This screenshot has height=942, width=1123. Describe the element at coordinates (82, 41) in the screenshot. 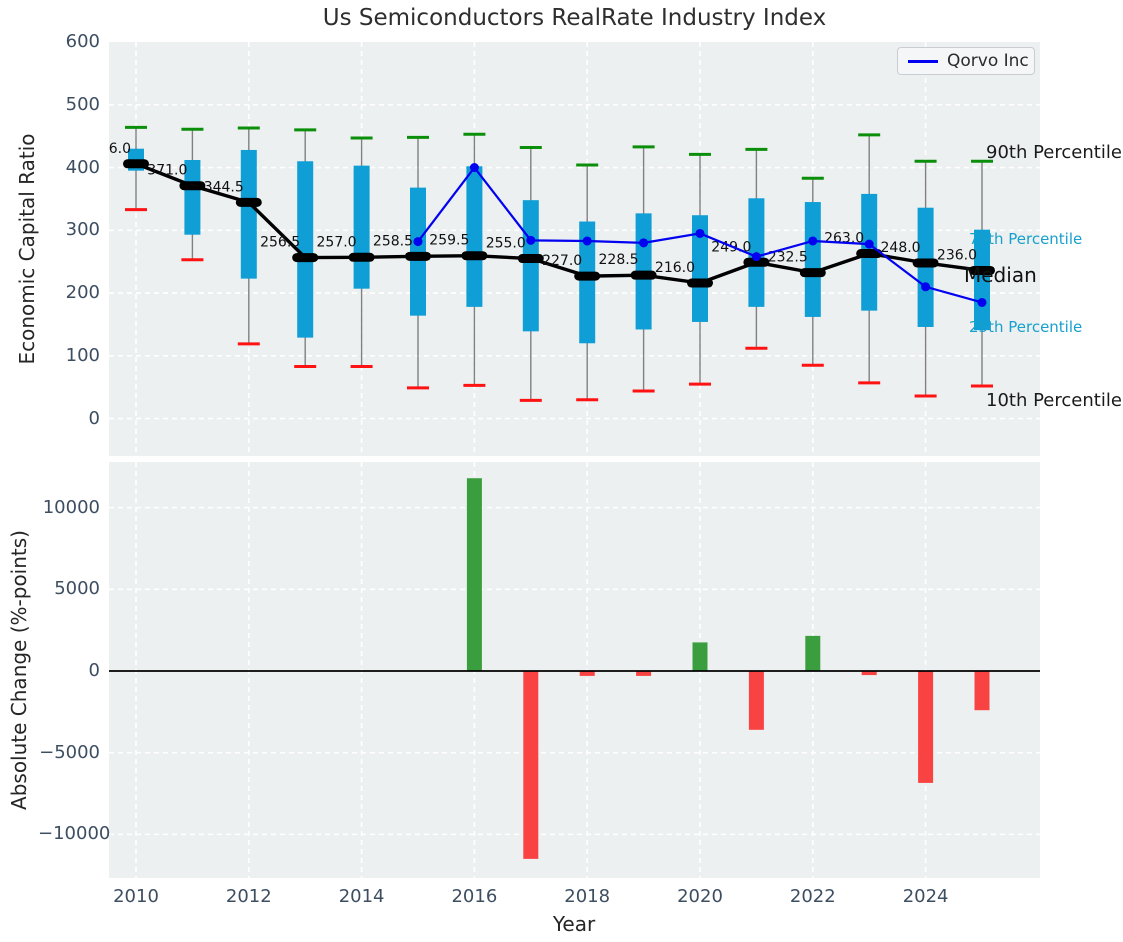

I see `top-y-tick-600: 600` at that location.